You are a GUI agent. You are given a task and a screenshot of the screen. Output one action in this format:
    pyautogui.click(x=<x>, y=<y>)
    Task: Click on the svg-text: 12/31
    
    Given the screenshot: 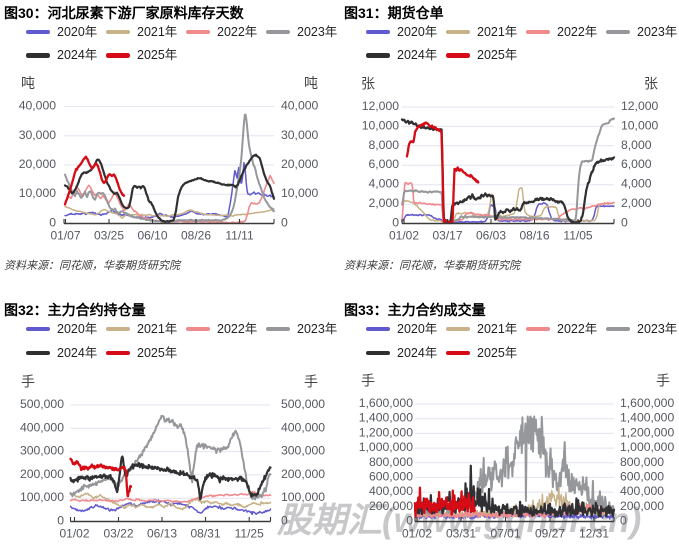 What is the action you would take?
    pyautogui.click(x=594, y=533)
    